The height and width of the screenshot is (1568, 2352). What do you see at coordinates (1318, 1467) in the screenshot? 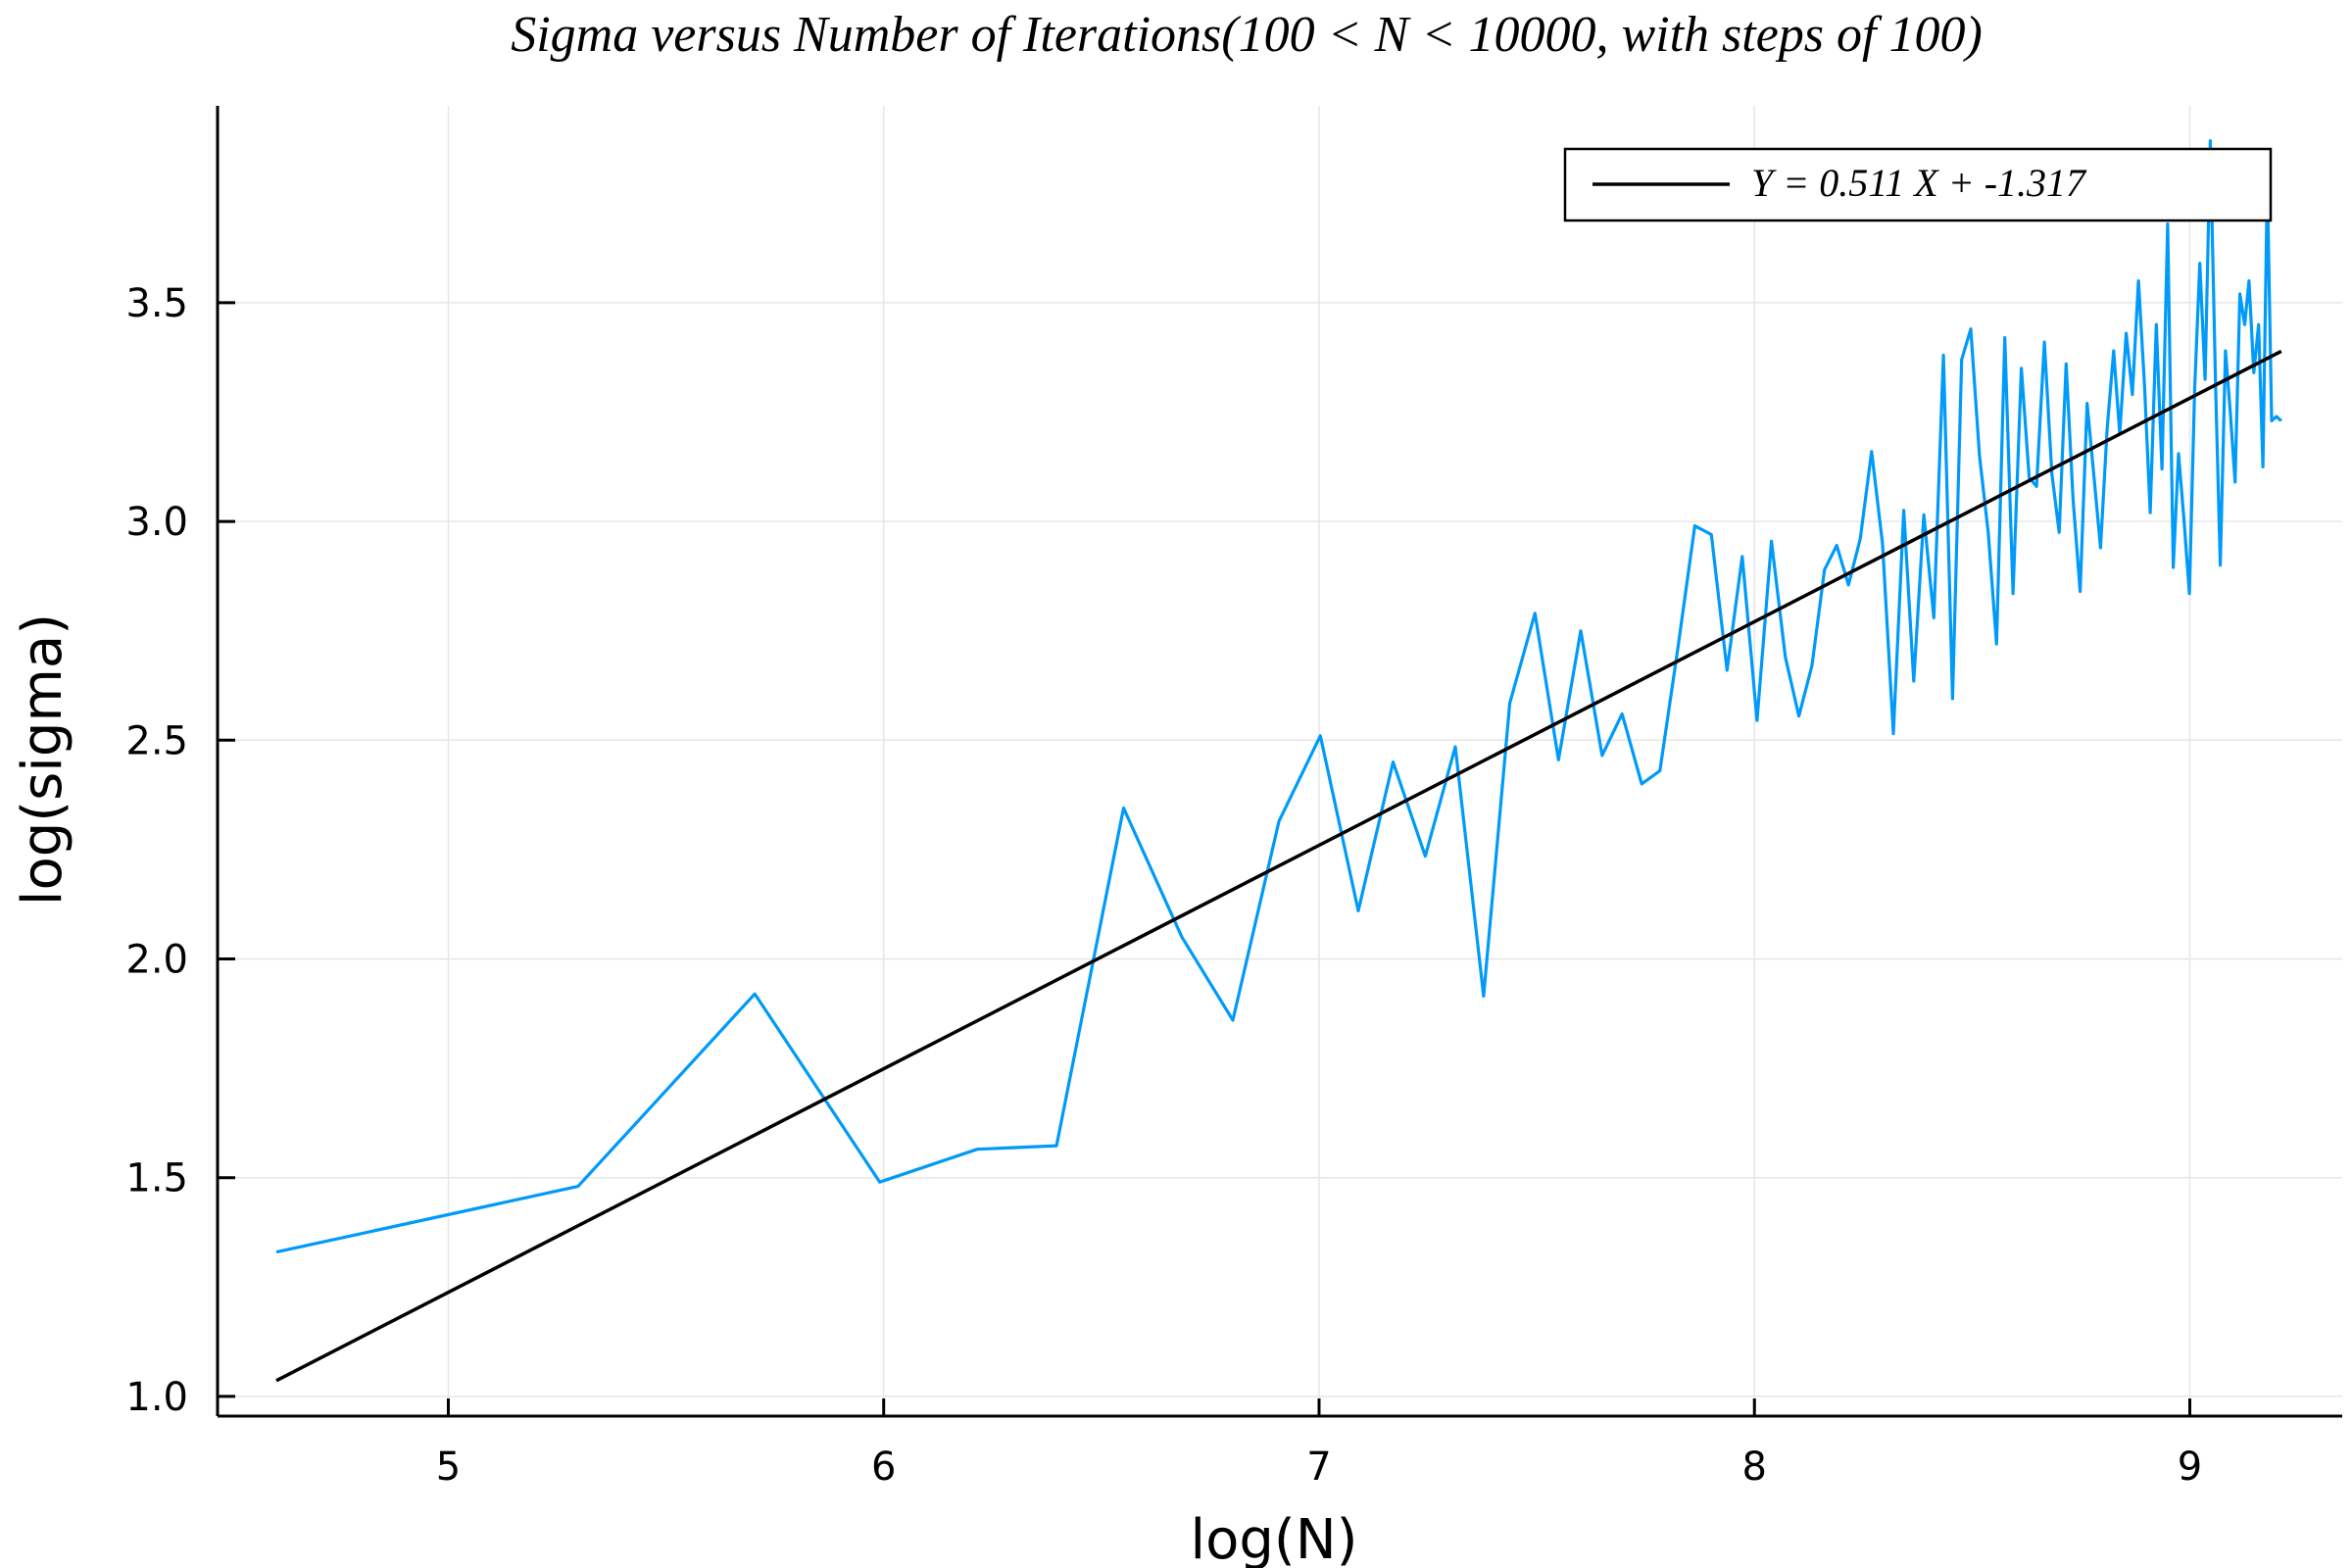
I see `x-tick-label: 7` at bounding box center [1318, 1467].